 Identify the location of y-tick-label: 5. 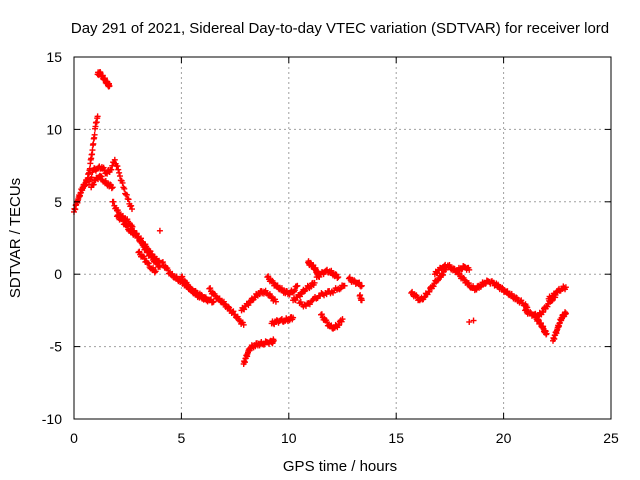
(58, 202).